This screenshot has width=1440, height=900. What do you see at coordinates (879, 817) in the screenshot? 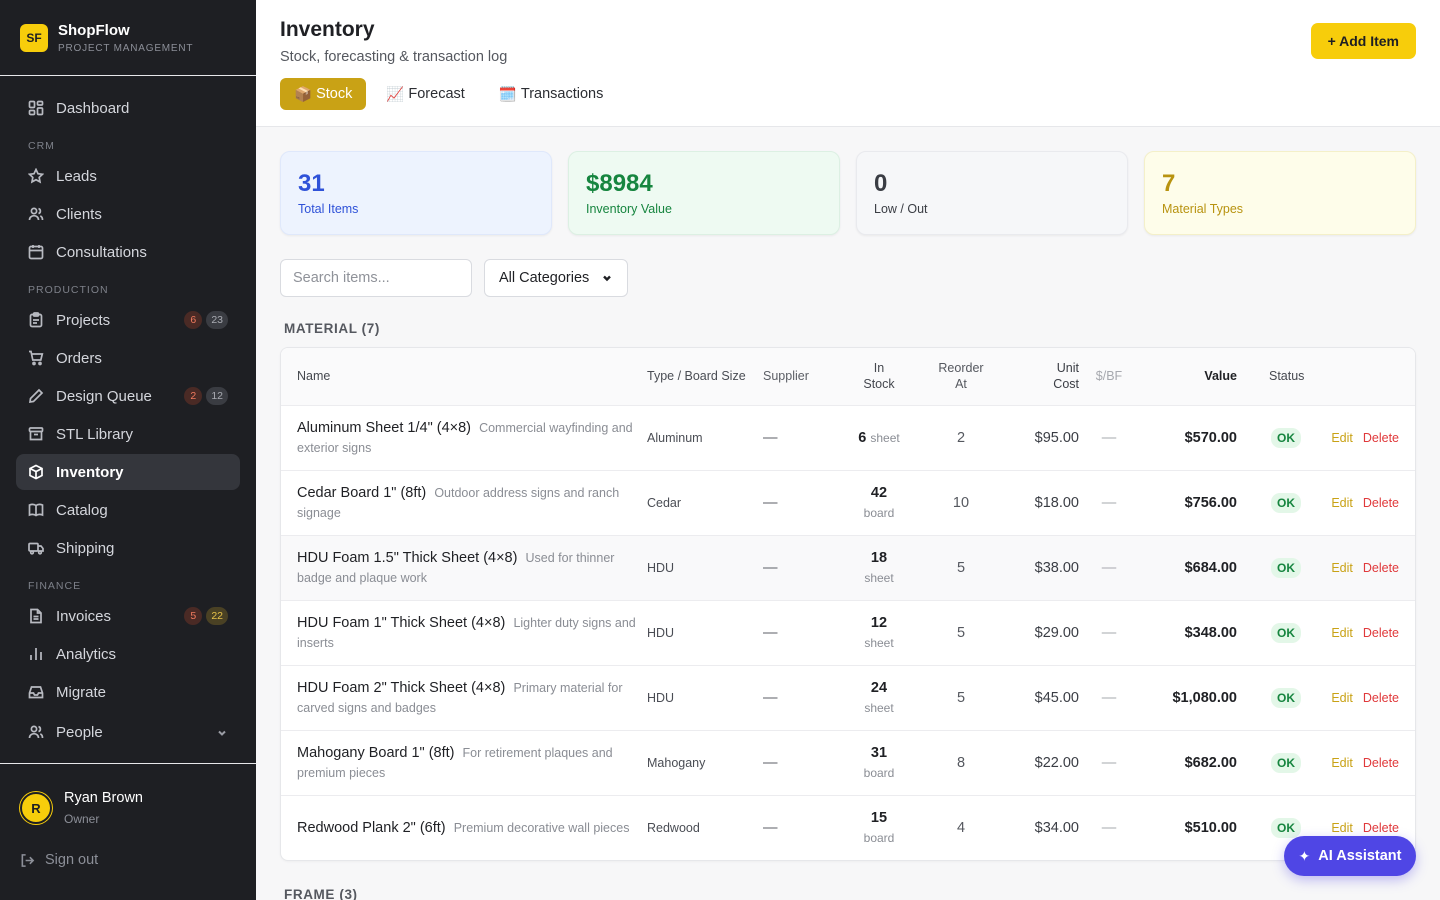
I see `stock-quantity: 15` at bounding box center [879, 817].